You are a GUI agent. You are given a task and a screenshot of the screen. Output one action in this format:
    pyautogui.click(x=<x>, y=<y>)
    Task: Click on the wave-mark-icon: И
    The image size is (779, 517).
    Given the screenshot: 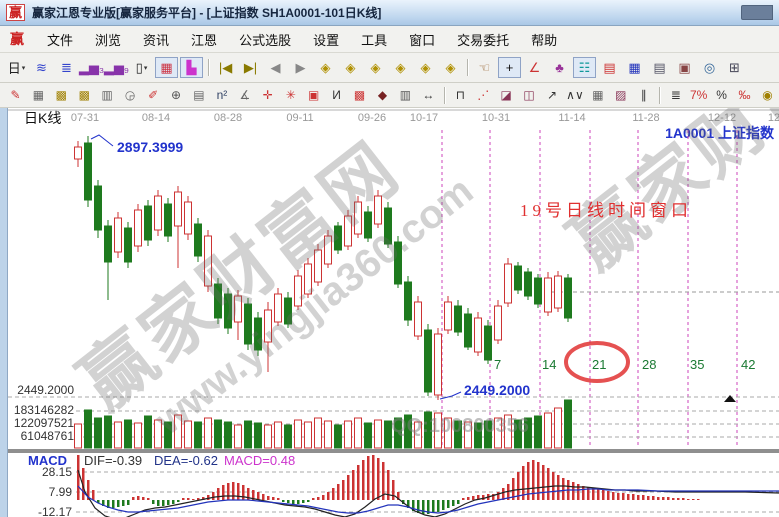 What is the action you would take?
    pyautogui.click(x=336, y=95)
    